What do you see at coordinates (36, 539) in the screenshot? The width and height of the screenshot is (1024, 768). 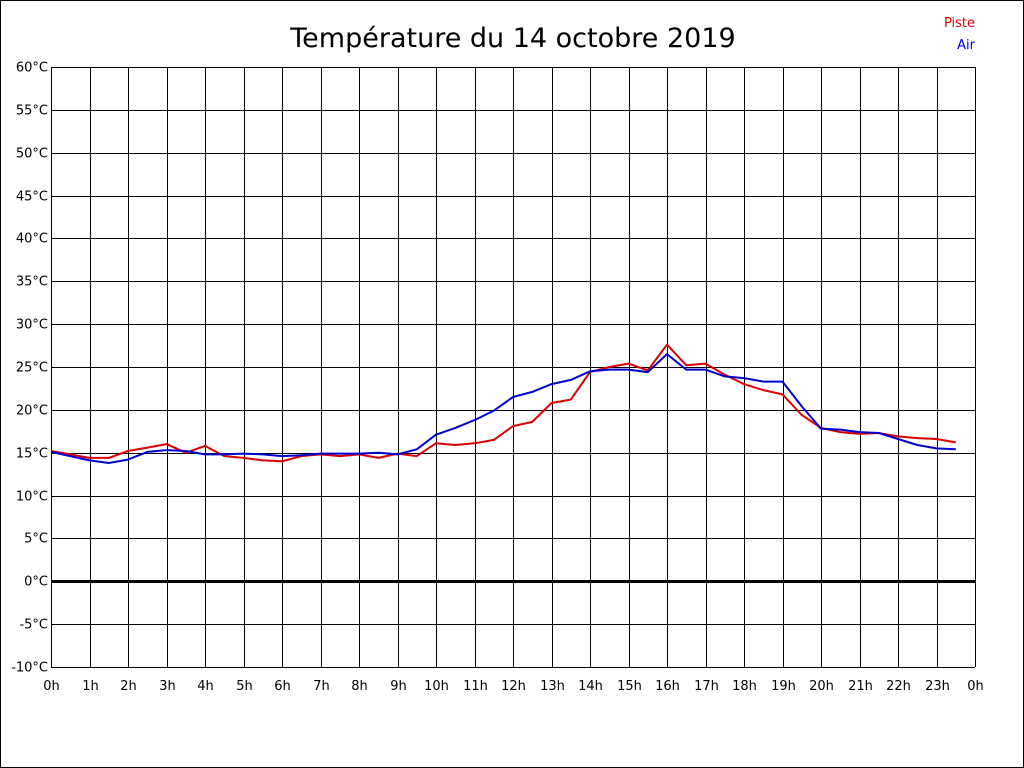 I see `y-tick-label: 5°C` at bounding box center [36, 539].